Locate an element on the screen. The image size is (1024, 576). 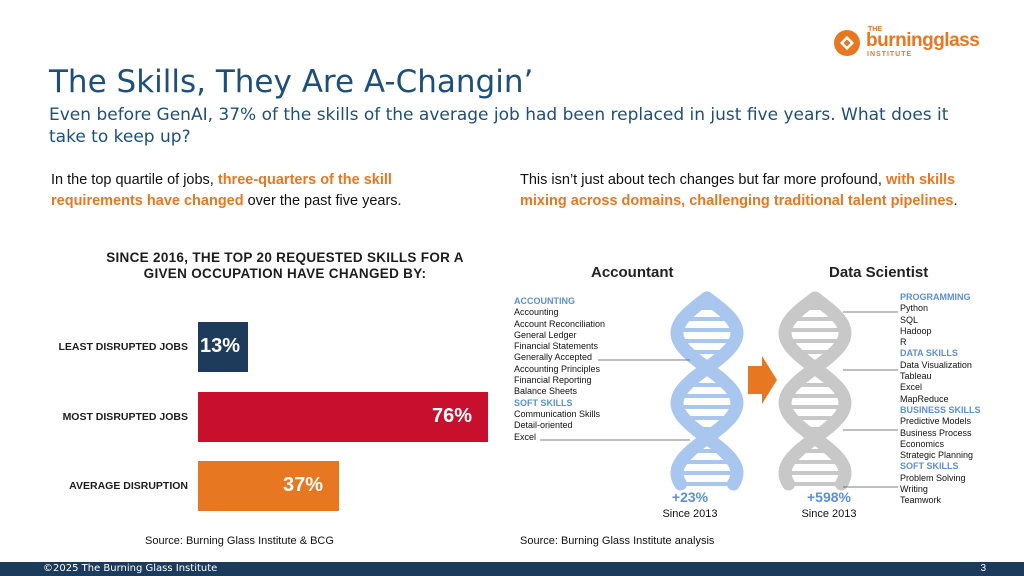
skill-item: Economics is located at coordinates (922, 443).